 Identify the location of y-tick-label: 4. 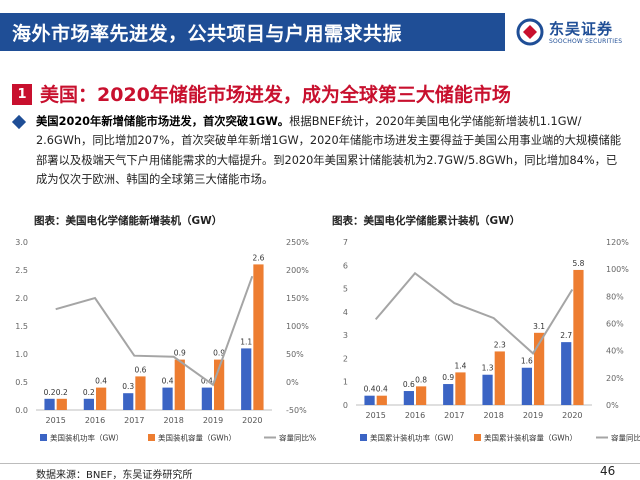
(345, 312).